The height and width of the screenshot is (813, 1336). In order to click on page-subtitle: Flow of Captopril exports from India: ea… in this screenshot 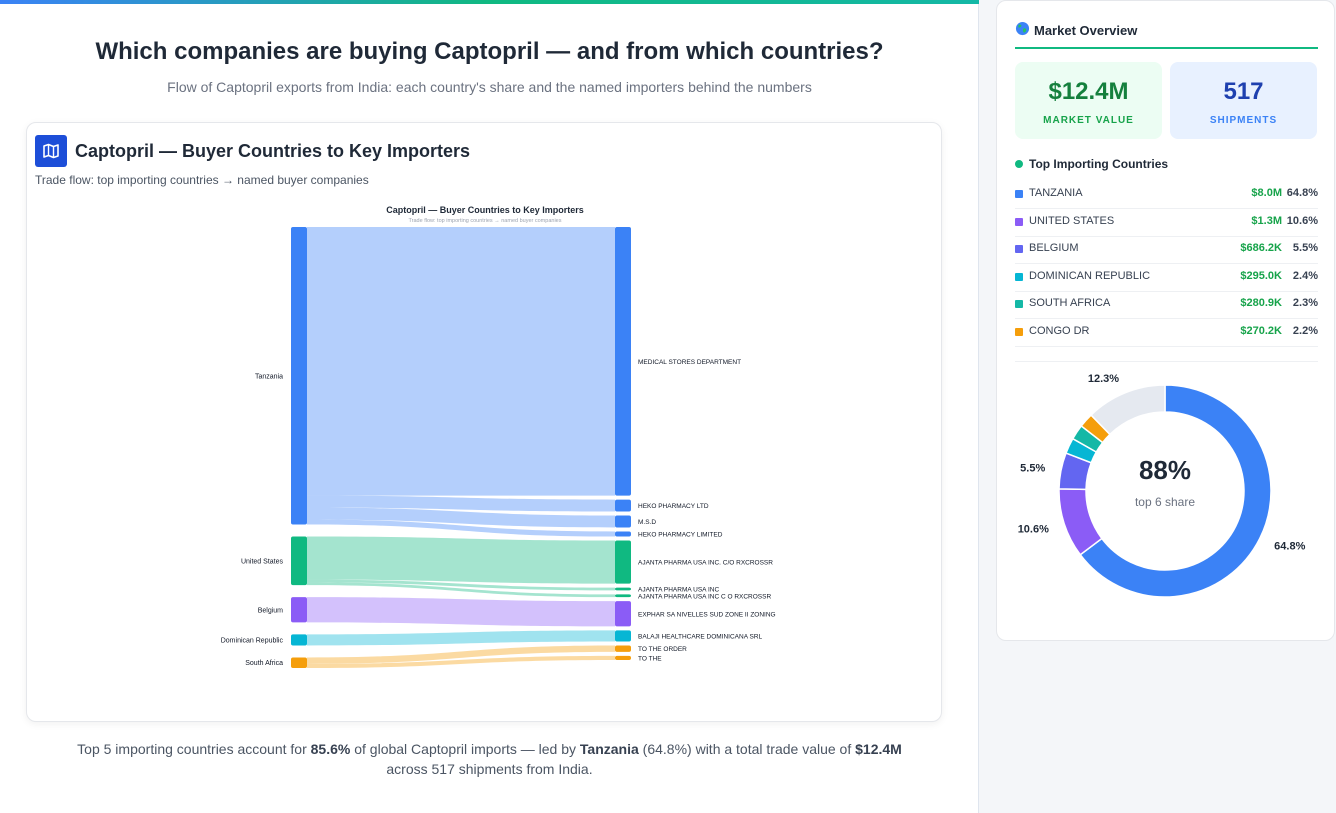, I will do `click(489, 87)`.